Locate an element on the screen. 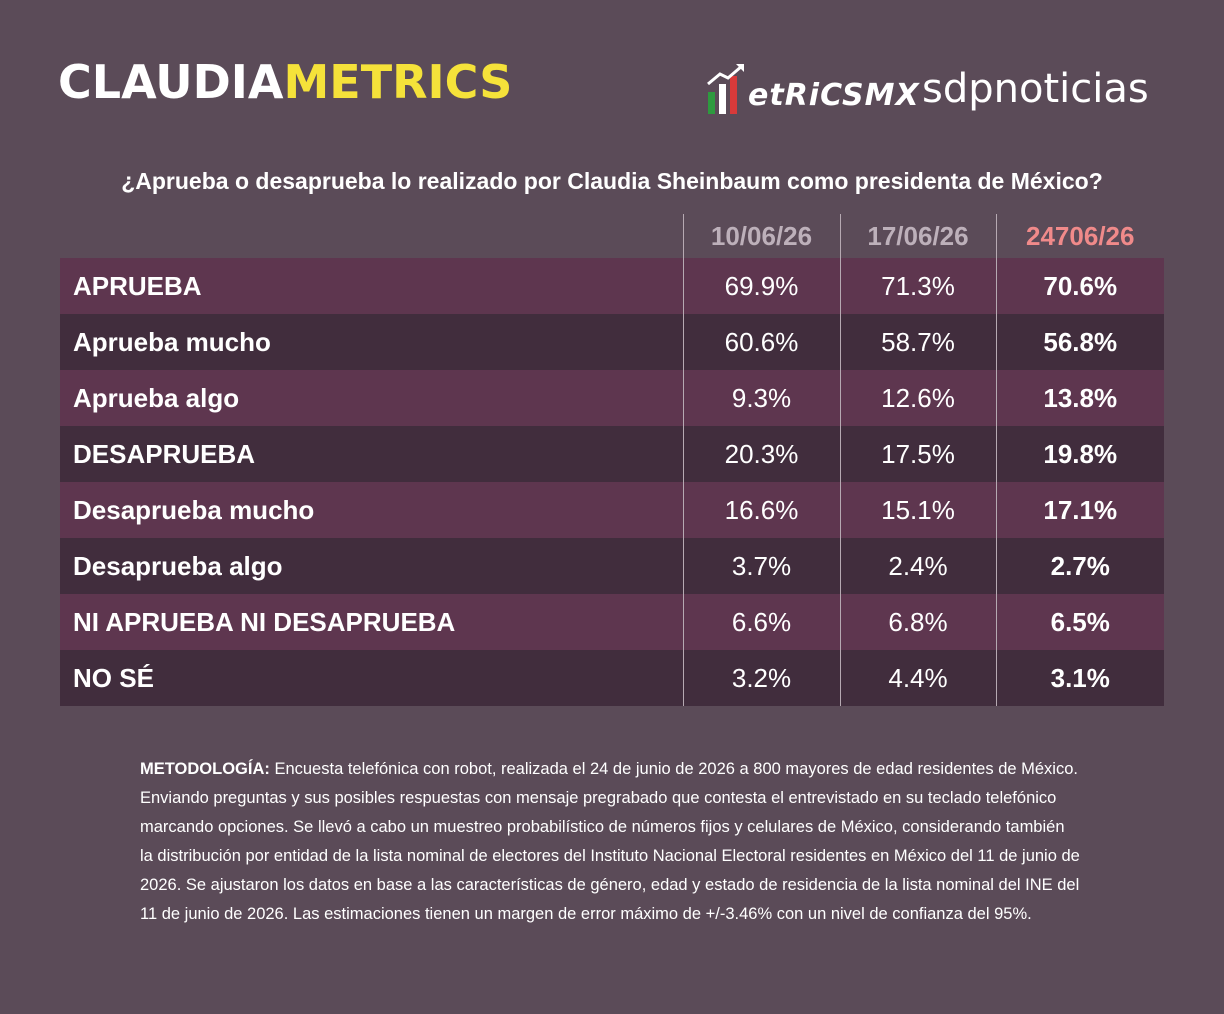 This screenshot has width=1224, height=1014. metricsmx-chart-icon is located at coordinates (725, 89).